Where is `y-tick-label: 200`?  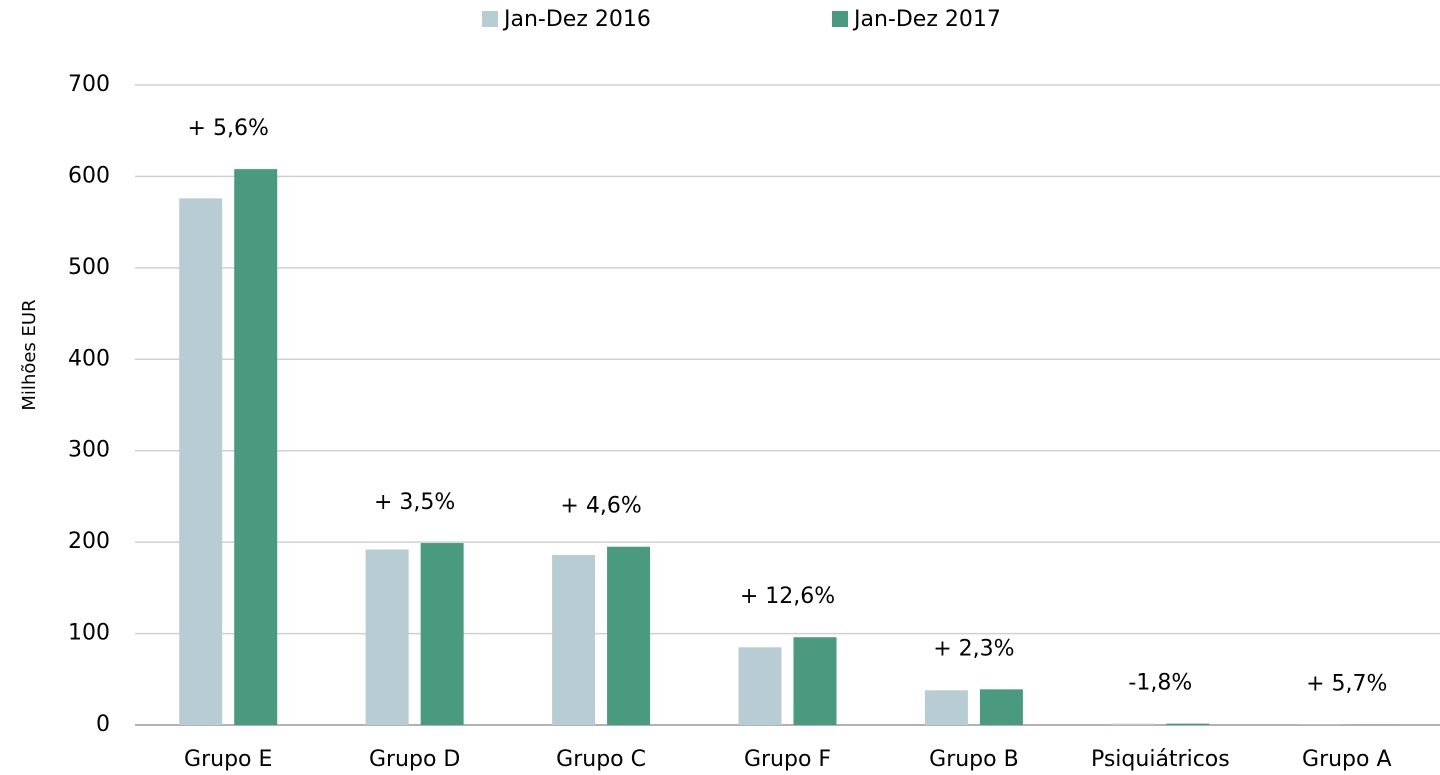
y-tick-label: 200 is located at coordinates (89, 541).